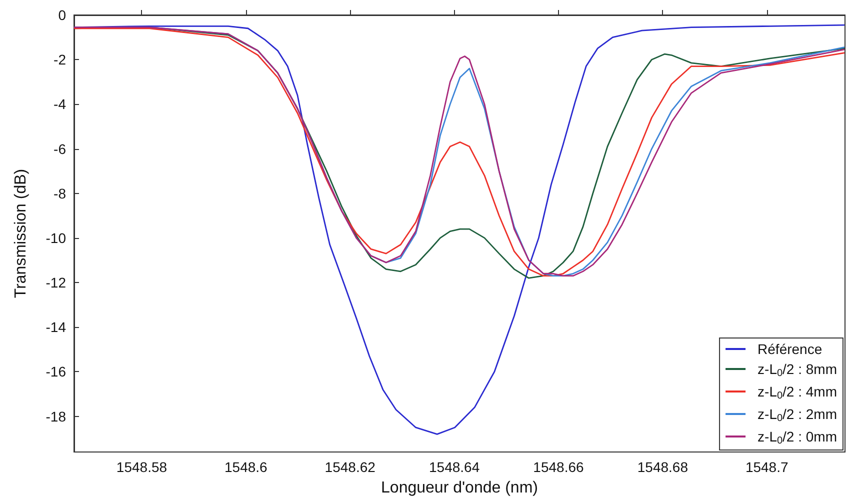  I want to click on y-tick-label: -10, so click(56, 238).